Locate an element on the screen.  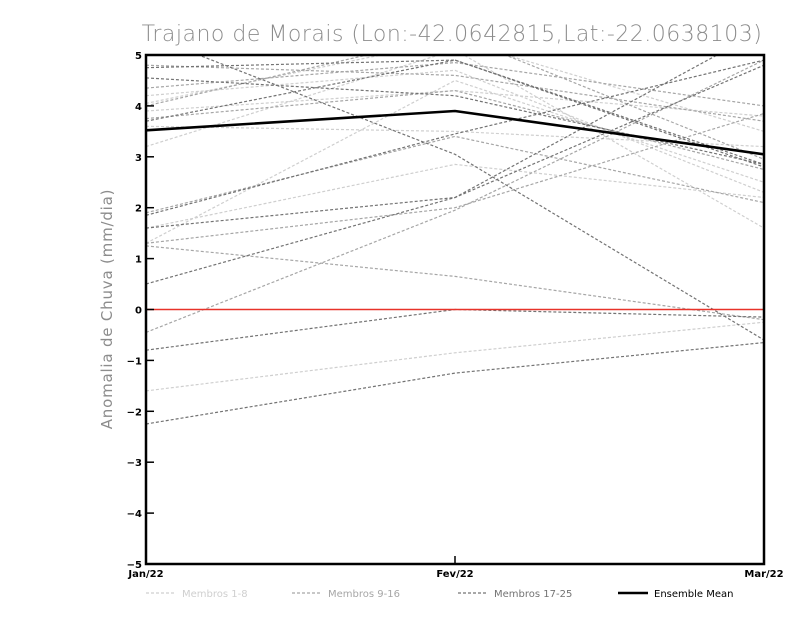
x-tick-label: Mar/22 is located at coordinates (763, 574).